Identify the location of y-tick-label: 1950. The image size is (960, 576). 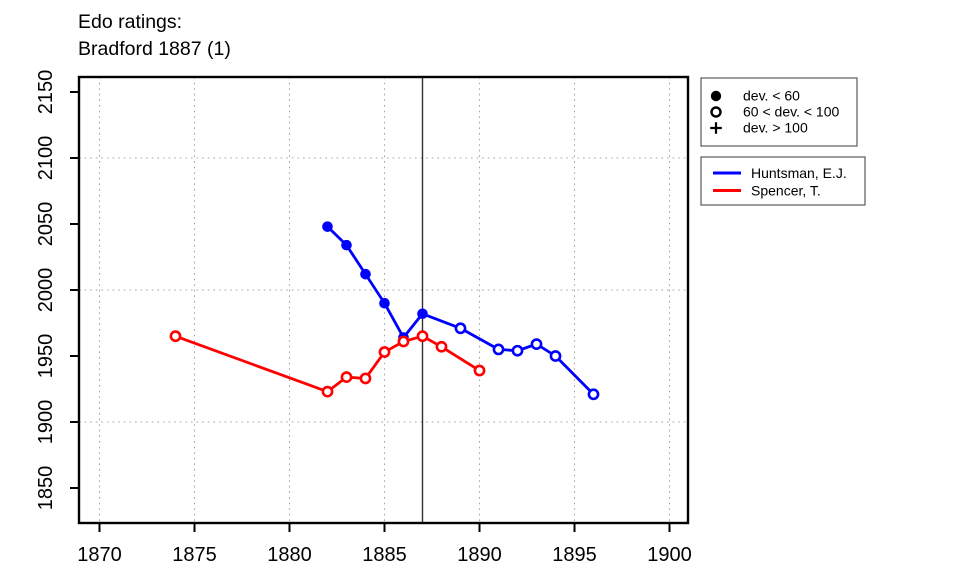
(46, 356).